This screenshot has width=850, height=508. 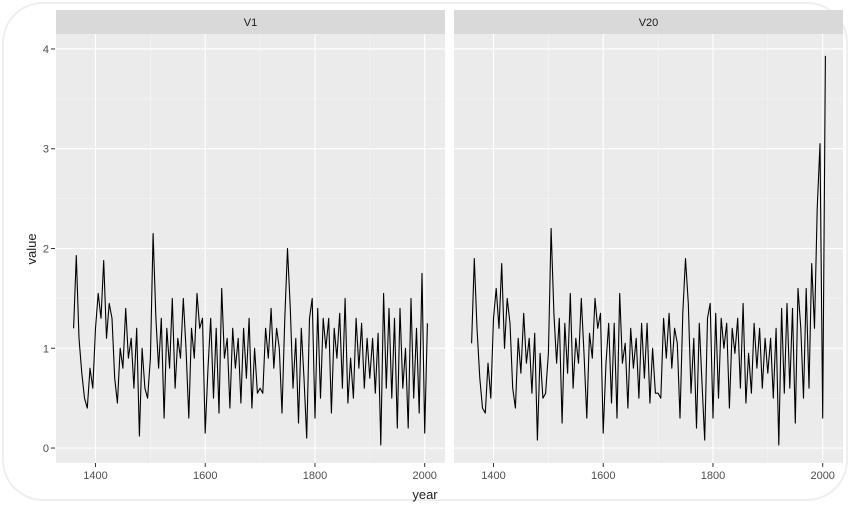 I want to click on facet-strip-label: V1, so click(x=250, y=23).